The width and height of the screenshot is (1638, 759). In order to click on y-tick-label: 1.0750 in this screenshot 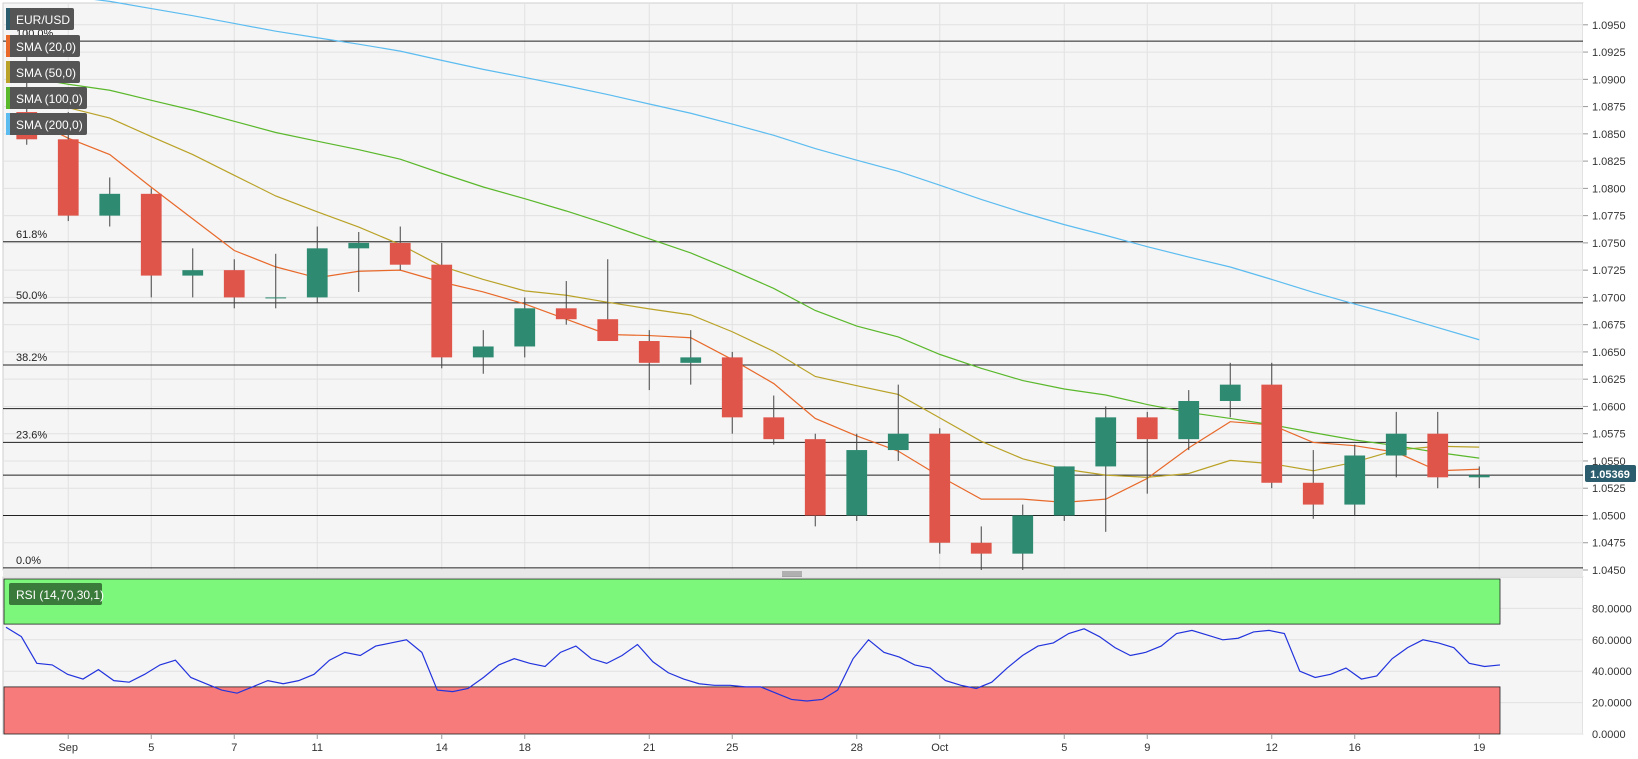, I will do `click(1609, 244)`.